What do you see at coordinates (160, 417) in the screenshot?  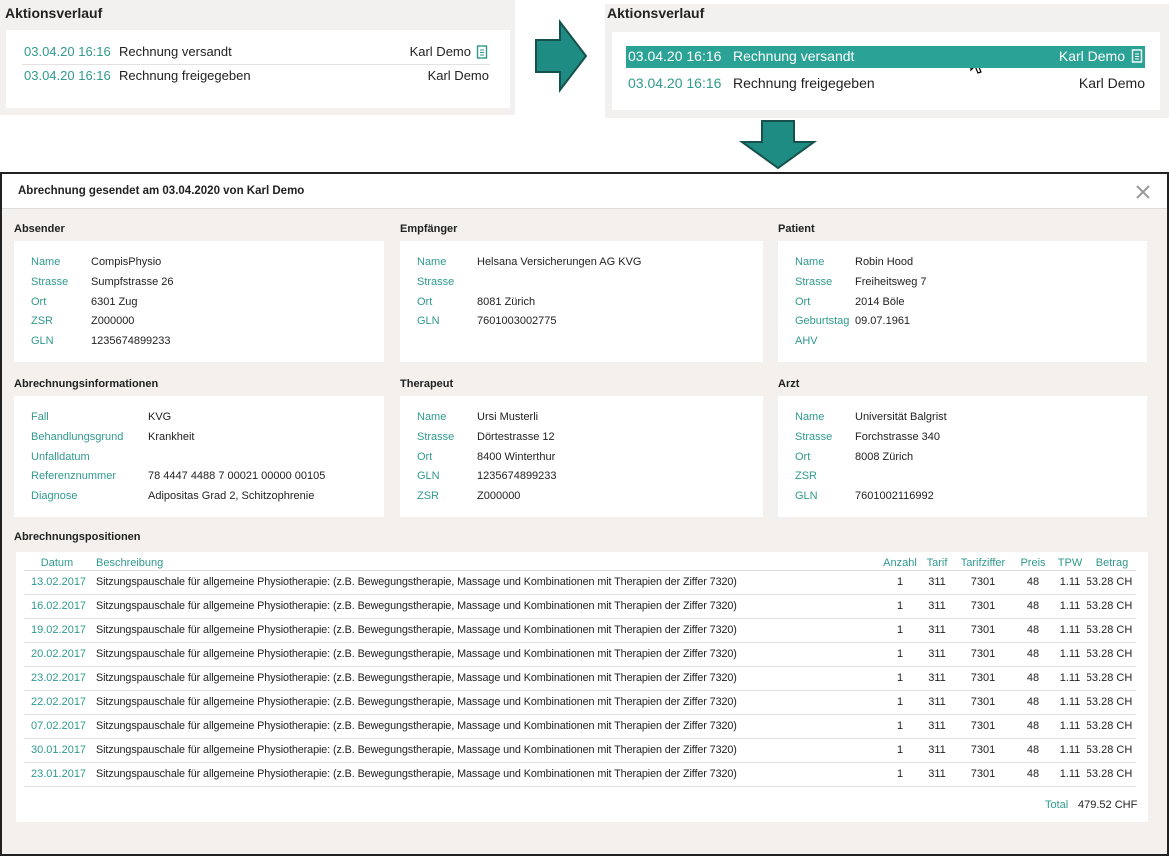 I see `field-value: KVG` at bounding box center [160, 417].